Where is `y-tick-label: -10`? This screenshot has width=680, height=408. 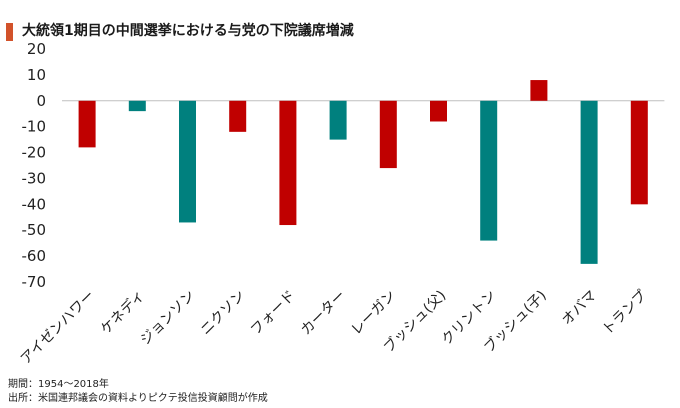 y-tick-label: -10 is located at coordinates (34, 127).